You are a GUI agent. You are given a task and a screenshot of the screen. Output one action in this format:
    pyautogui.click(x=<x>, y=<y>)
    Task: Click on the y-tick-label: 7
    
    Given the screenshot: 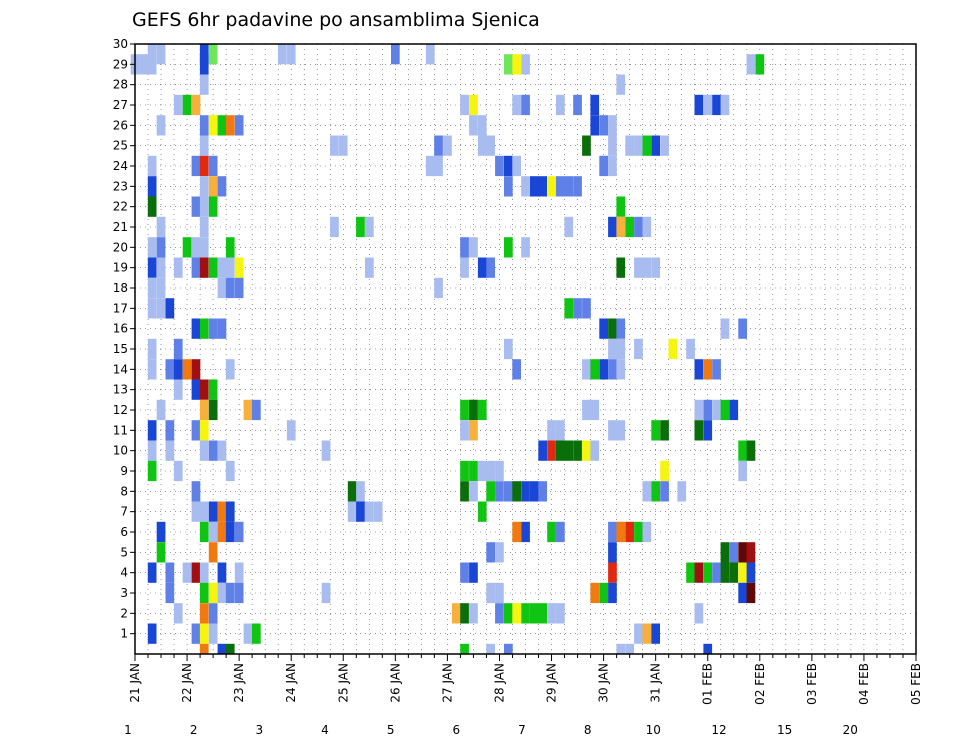 What is the action you would take?
    pyautogui.click(x=124, y=512)
    